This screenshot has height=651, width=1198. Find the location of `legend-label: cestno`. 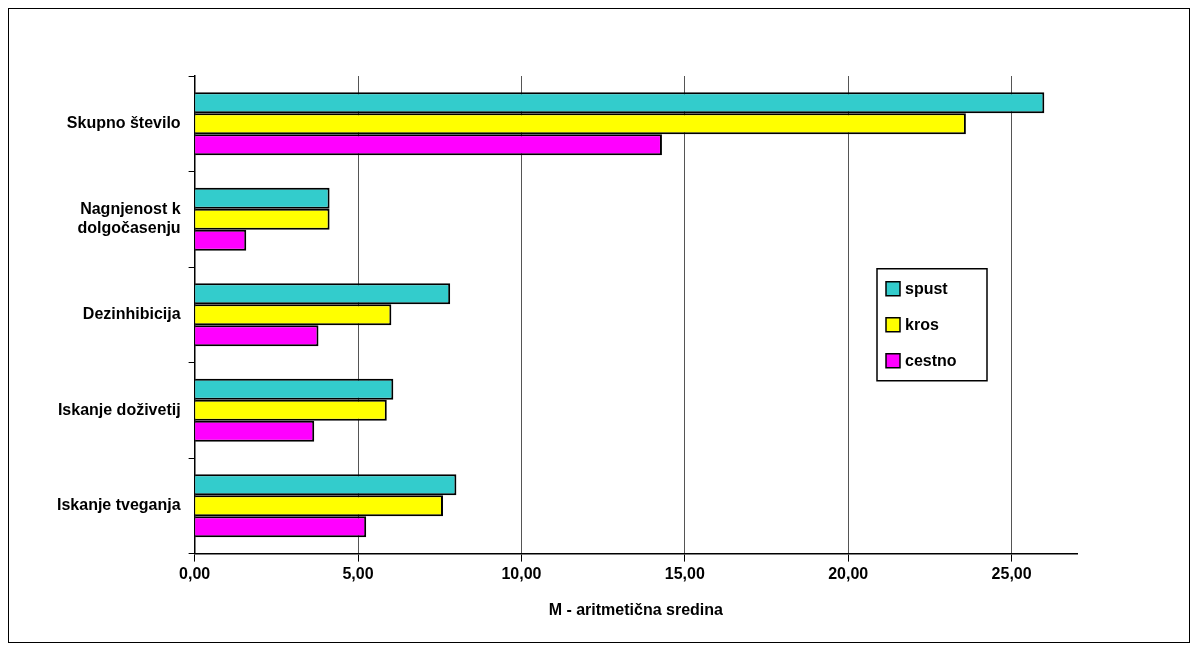

legend-label: cestno is located at coordinates (931, 361).